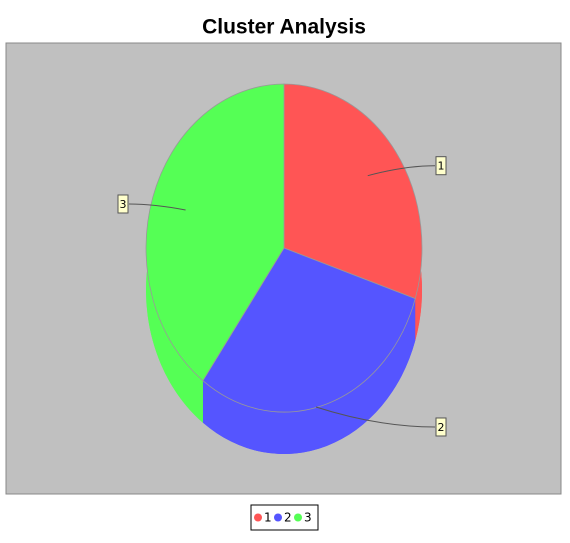 The height and width of the screenshot is (543, 570). Describe the element at coordinates (268, 518) in the screenshot. I see `legend-label: 1` at that location.